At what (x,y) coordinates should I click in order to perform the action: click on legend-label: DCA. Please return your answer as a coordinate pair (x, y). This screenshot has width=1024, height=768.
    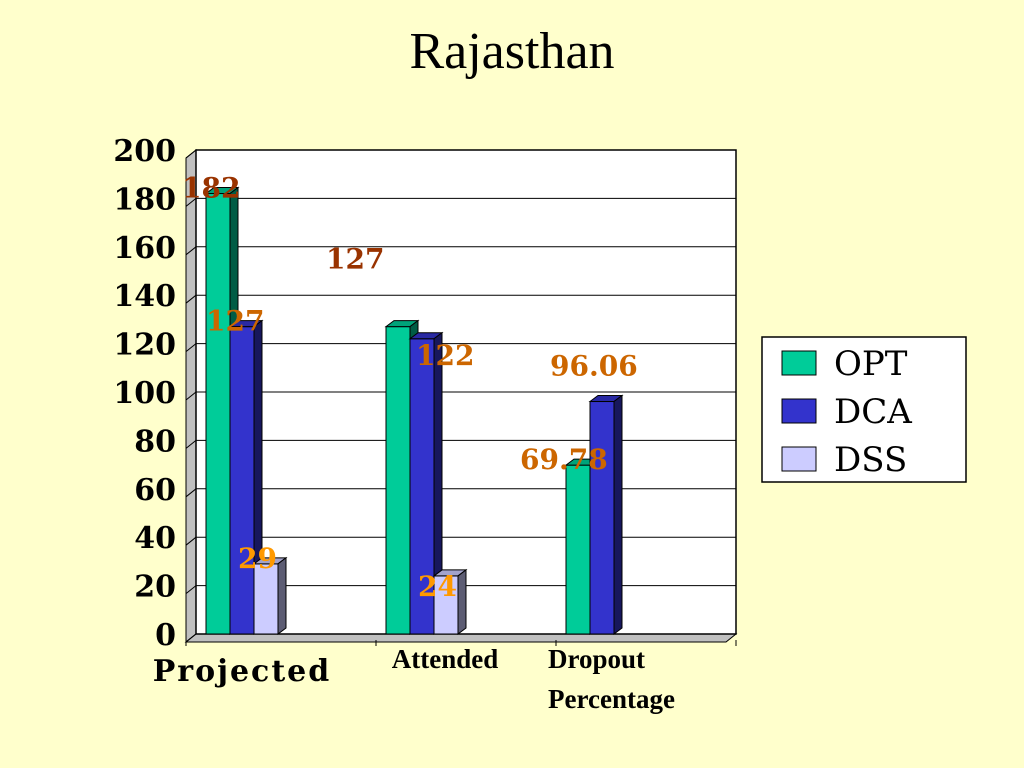
    Looking at the image, I should click on (873, 412).